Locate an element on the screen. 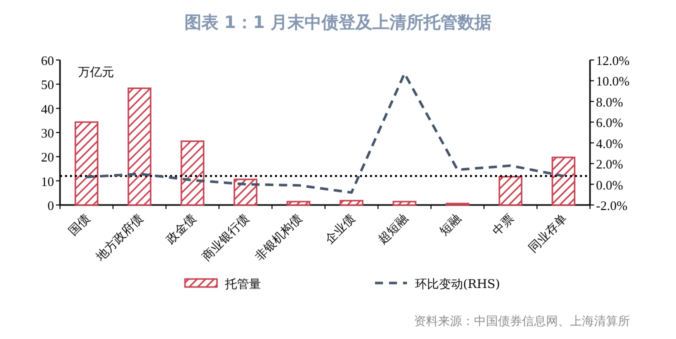 The width and height of the screenshot is (676, 339). y-tick-label: 30 is located at coordinates (47, 133).